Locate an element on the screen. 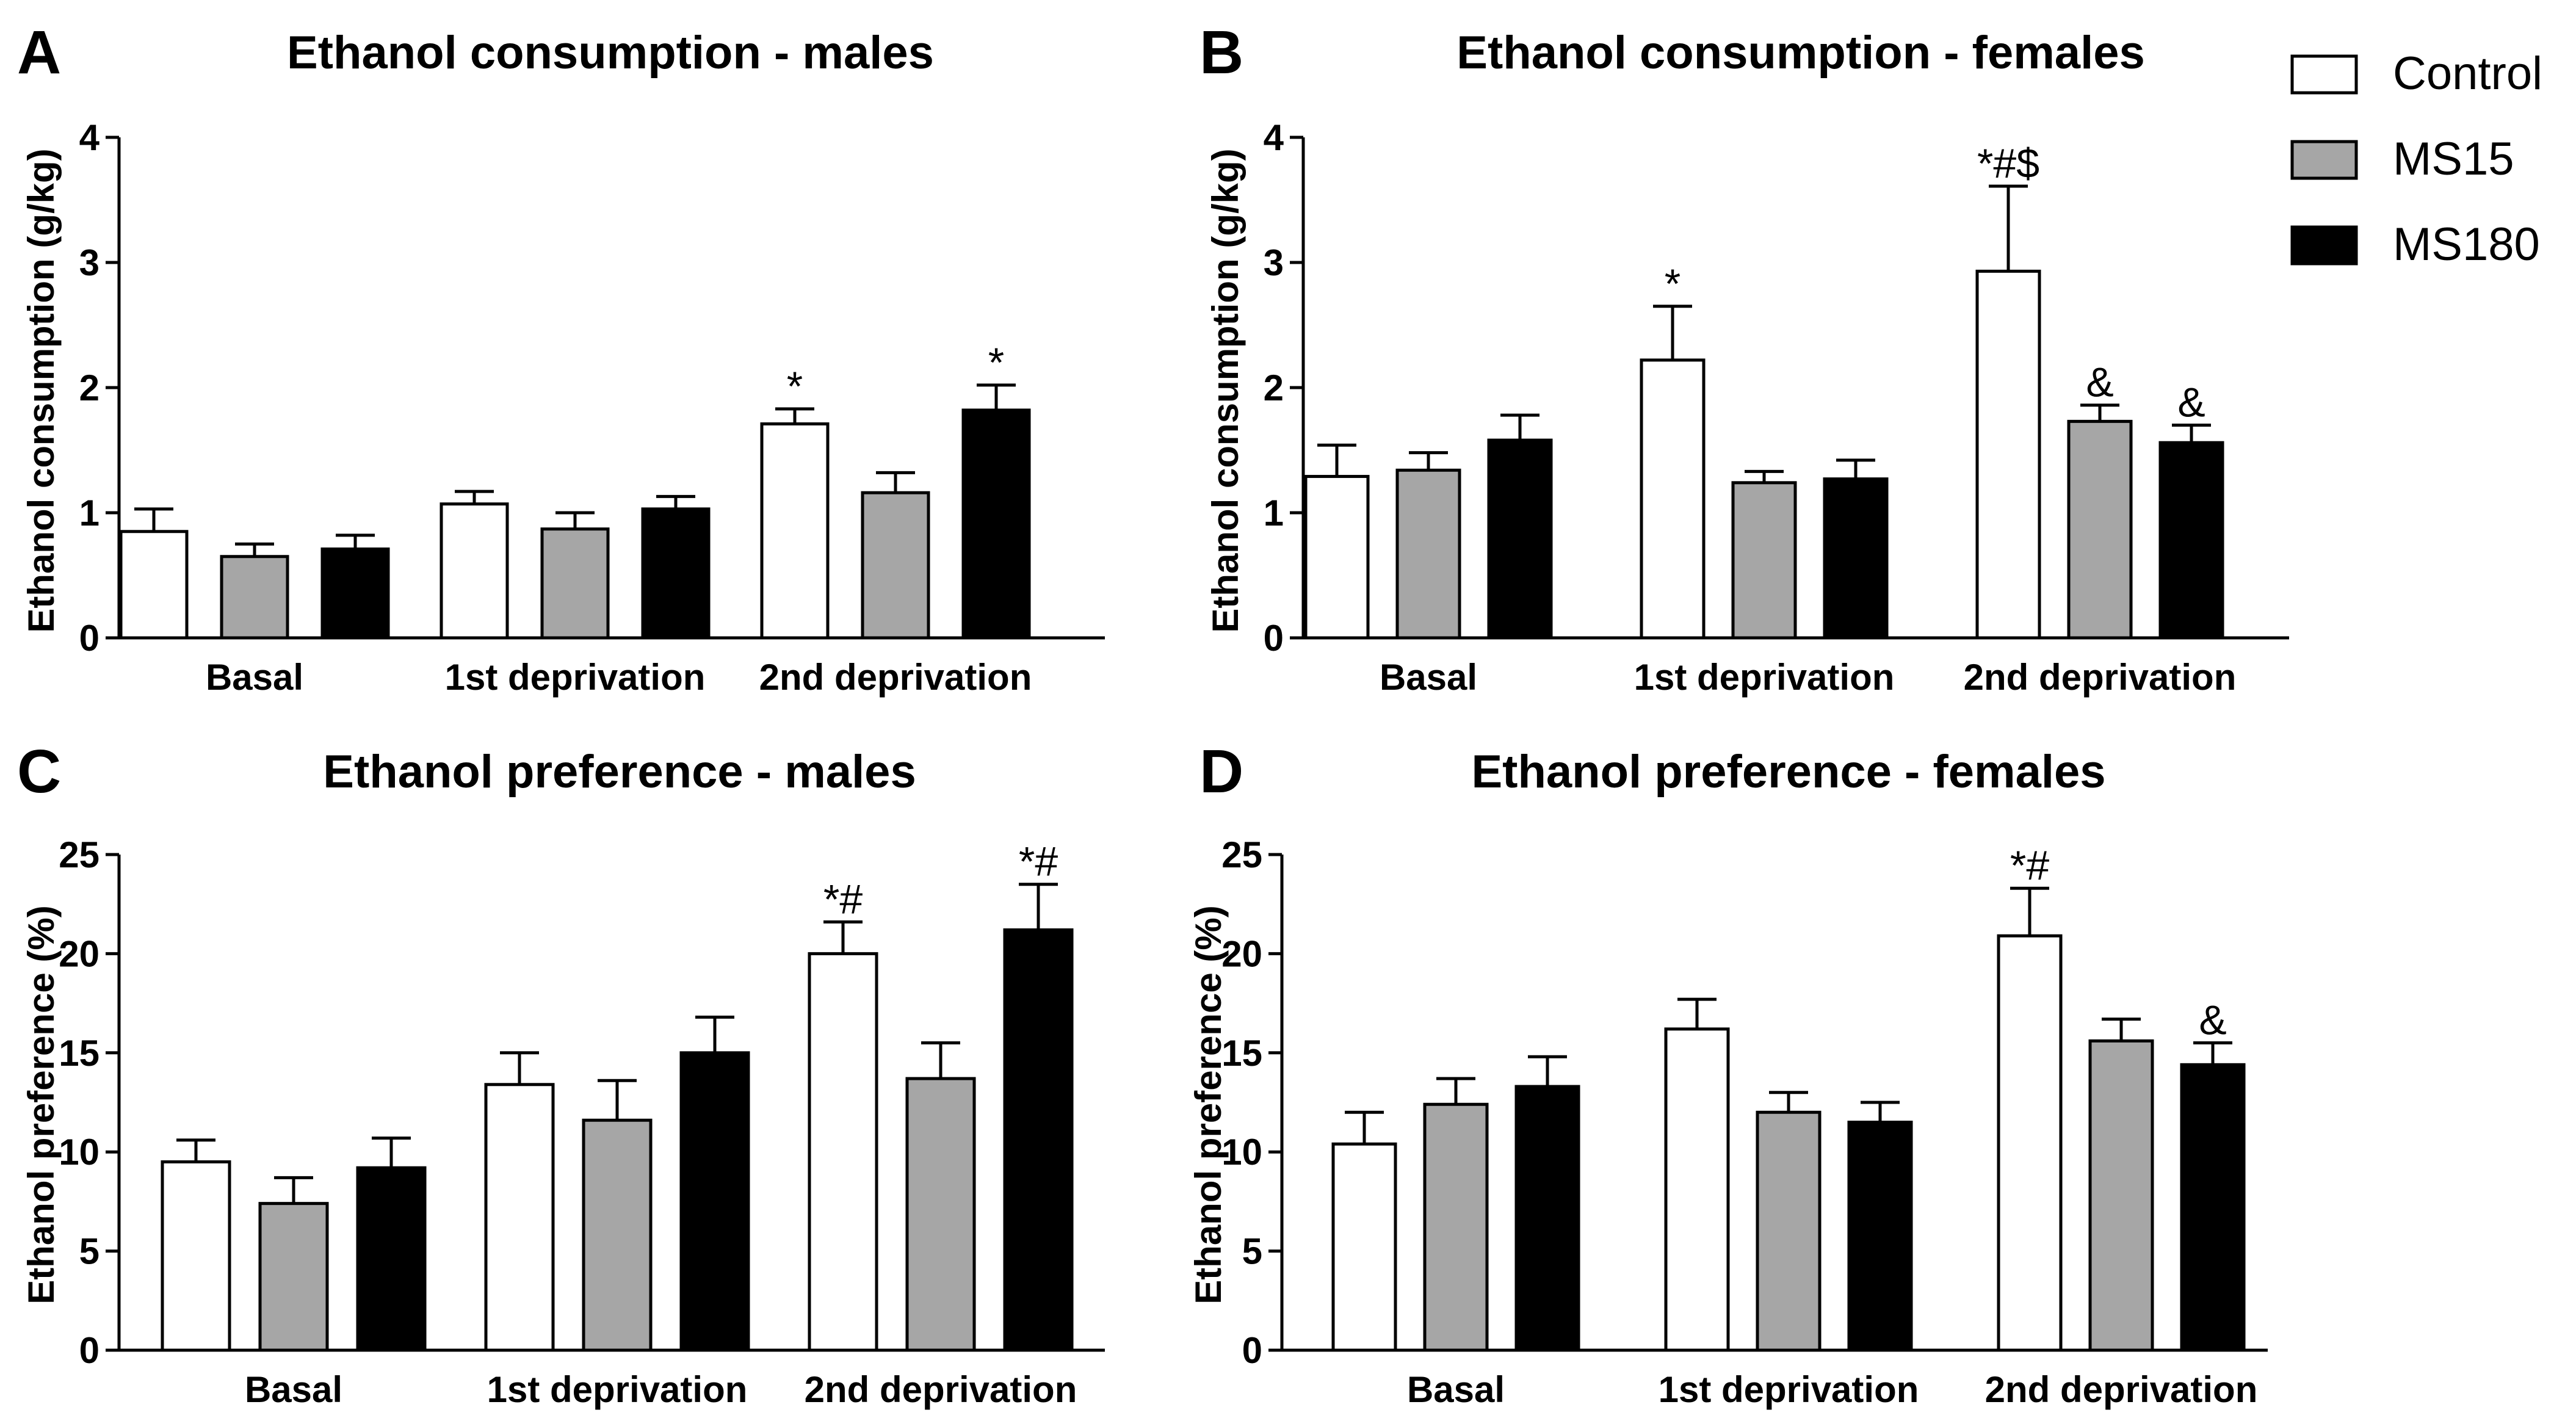 The height and width of the screenshot is (1421, 2576). panel-b-bar-ms180-2nd-deprivation is located at coordinates (2191, 540).